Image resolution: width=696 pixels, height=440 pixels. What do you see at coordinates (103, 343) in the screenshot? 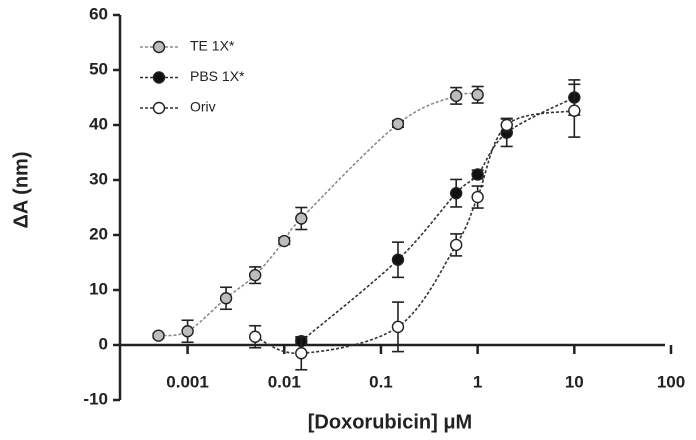
I see `y-tick-label: 0` at bounding box center [103, 343].